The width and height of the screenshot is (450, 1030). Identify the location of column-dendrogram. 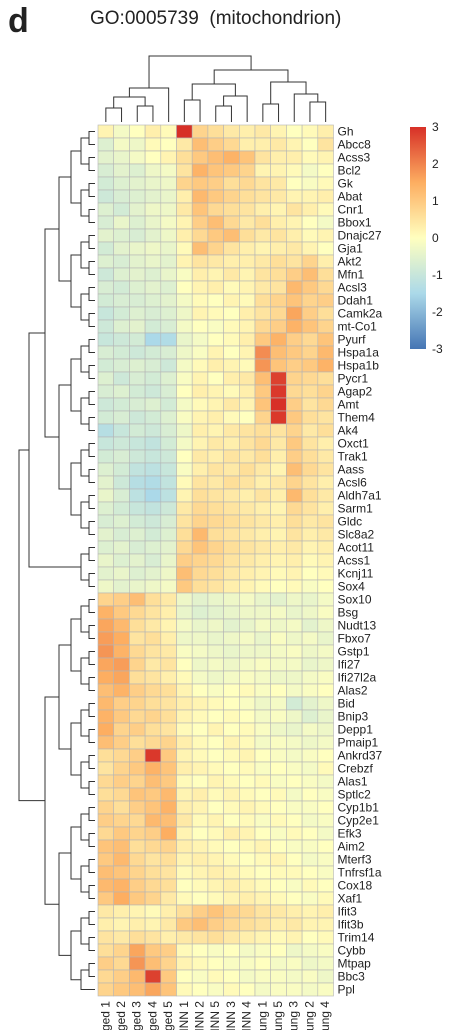
(216, 88).